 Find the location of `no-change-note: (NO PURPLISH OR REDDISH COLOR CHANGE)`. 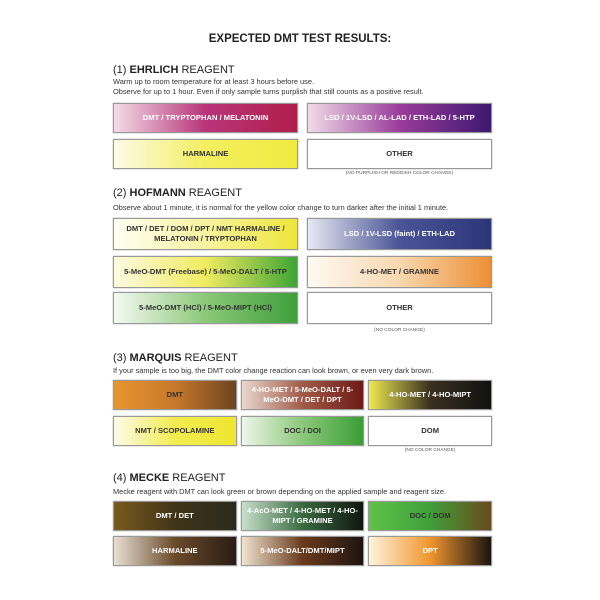

no-change-note: (NO PURPLISH OR REDDISH COLOR CHANGE) is located at coordinates (399, 173).